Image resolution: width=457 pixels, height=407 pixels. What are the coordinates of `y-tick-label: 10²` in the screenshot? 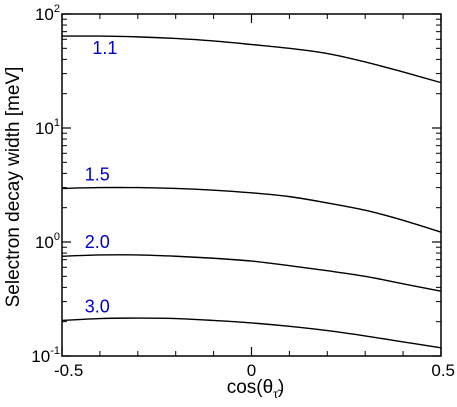 It's located at (47, 13).